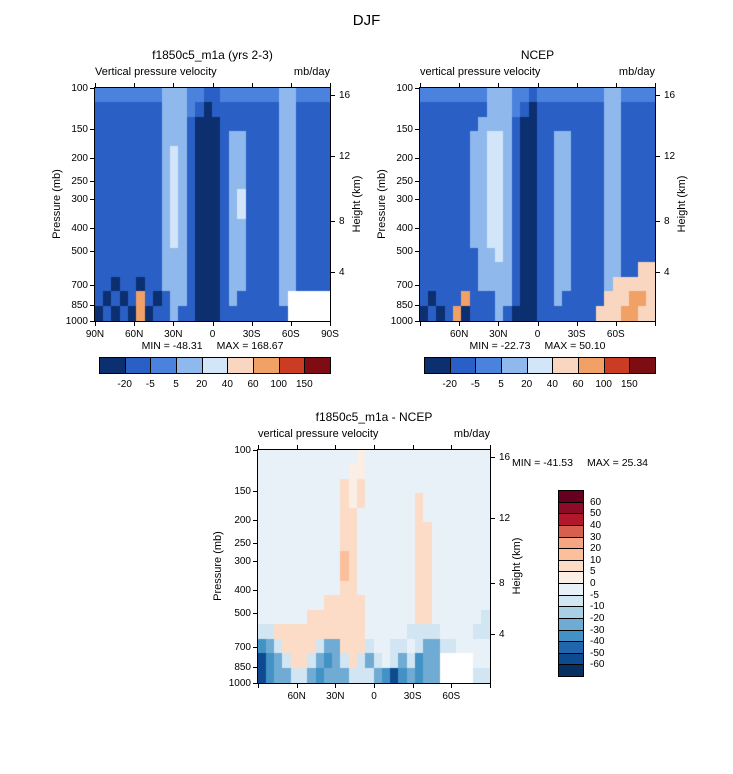 The height and width of the screenshot is (774, 733). Describe the element at coordinates (480, 72) in the screenshot. I see `field-label-ncep: vertical pressure velocity` at that location.